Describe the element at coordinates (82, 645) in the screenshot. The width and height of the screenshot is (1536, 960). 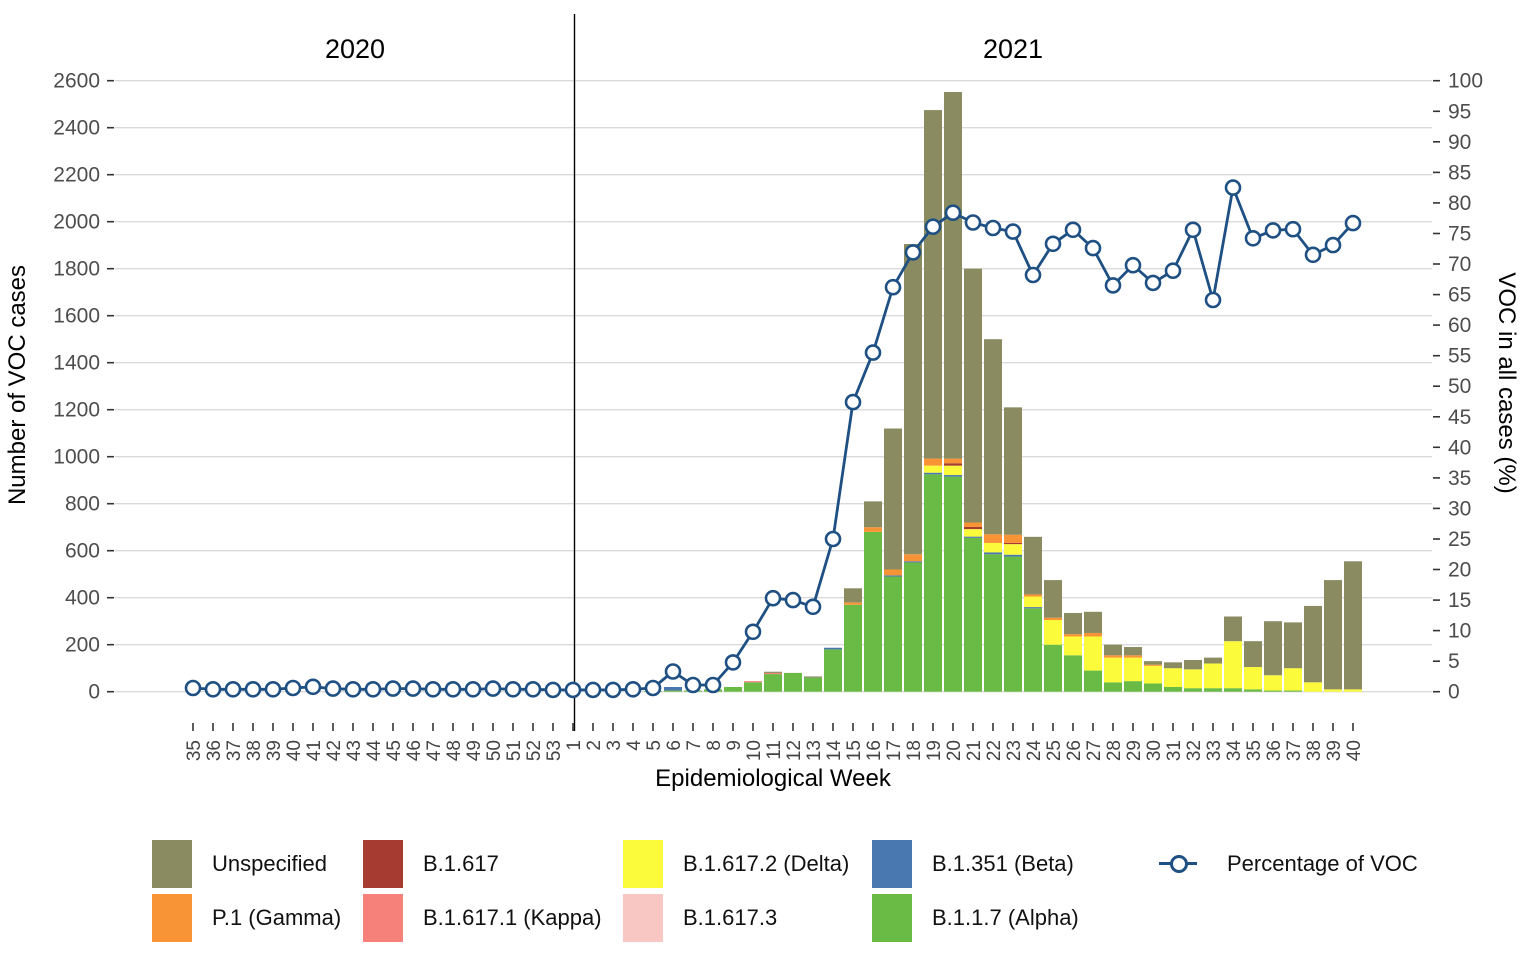
I see `svg-text: 200` at that location.